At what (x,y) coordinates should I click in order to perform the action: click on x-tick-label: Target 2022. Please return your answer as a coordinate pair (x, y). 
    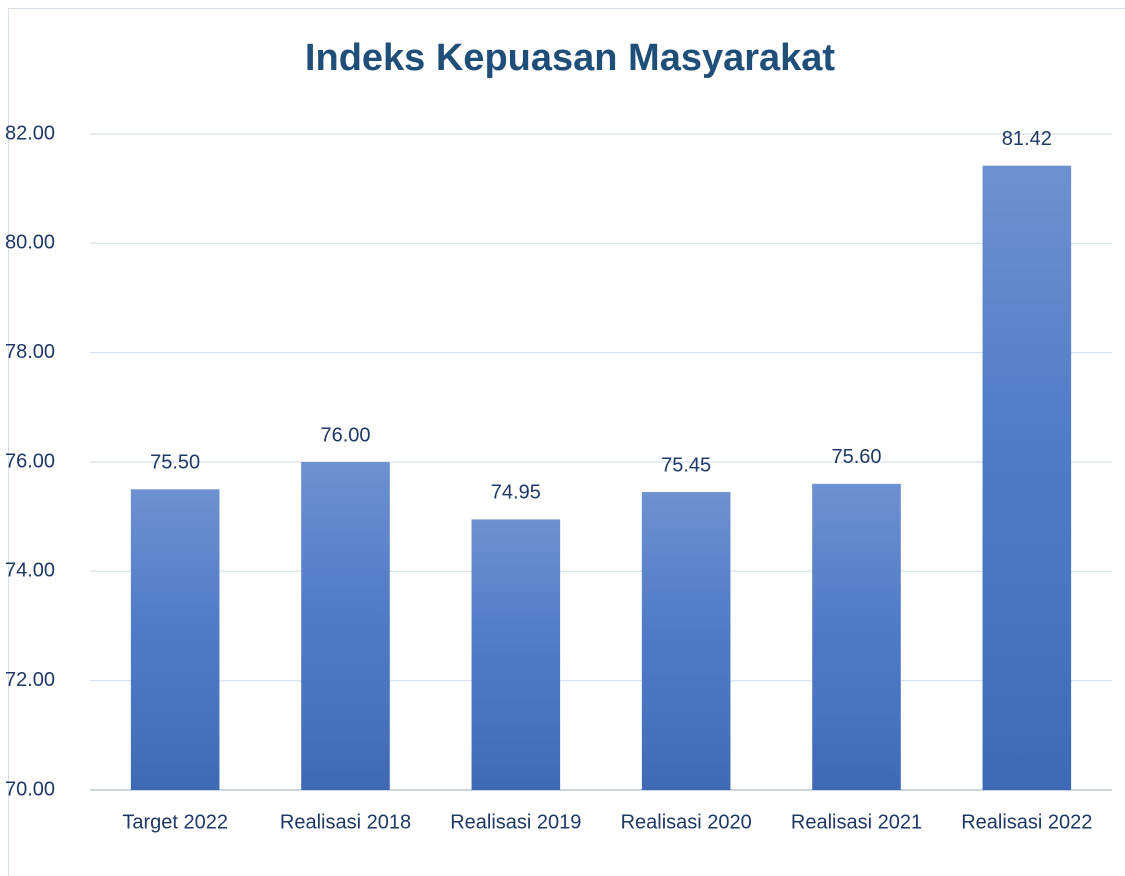
    Looking at the image, I should click on (175, 822).